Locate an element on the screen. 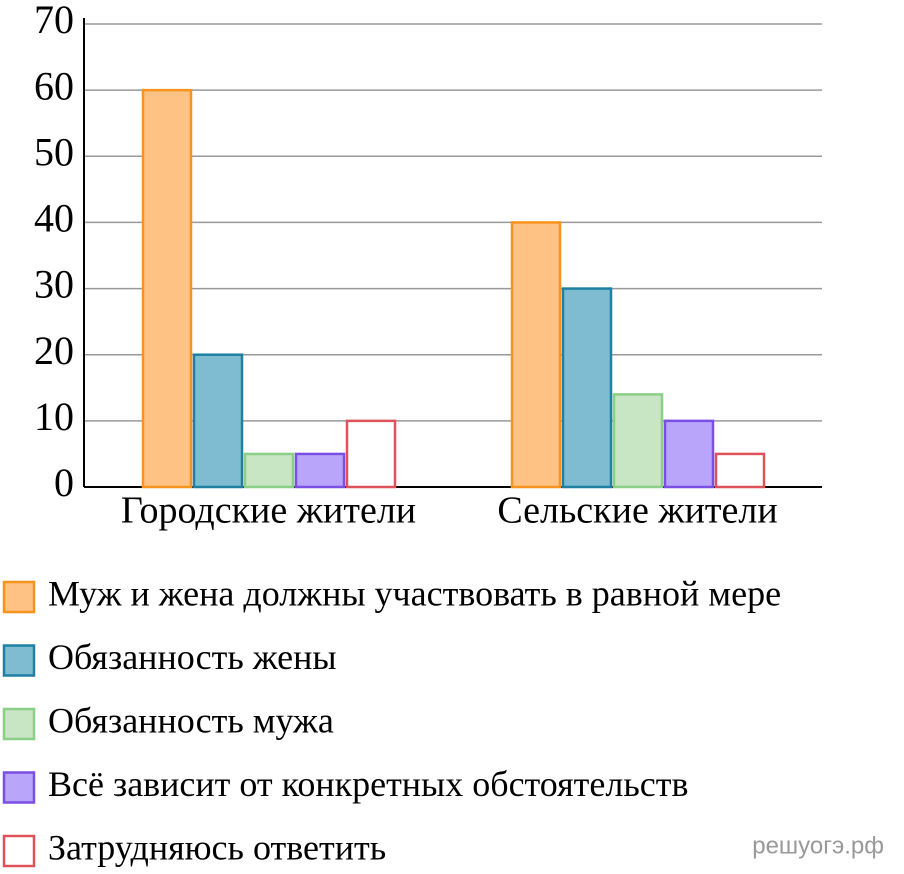 This screenshot has width=904, height=874. y-tick-label: 50 is located at coordinates (54, 151).